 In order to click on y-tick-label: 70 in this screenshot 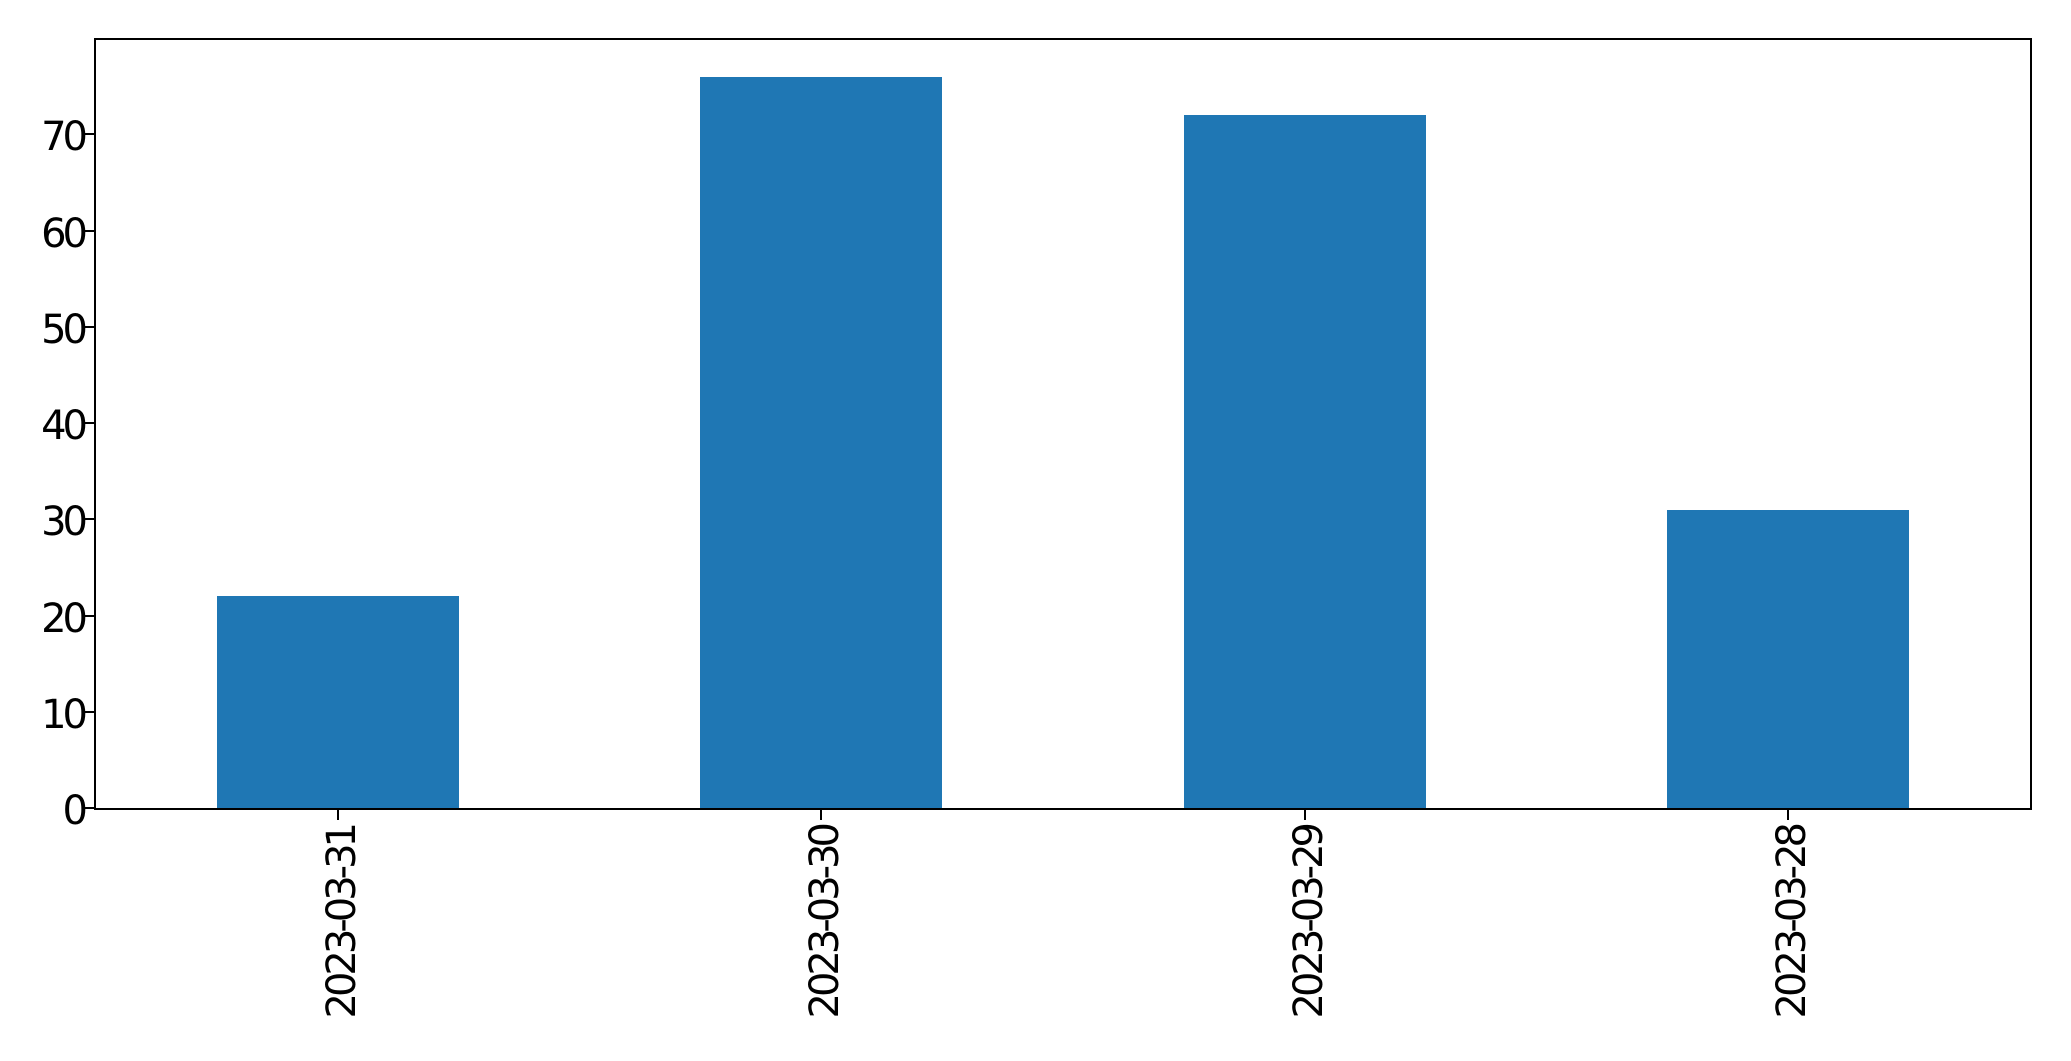, I will do `click(64, 137)`.